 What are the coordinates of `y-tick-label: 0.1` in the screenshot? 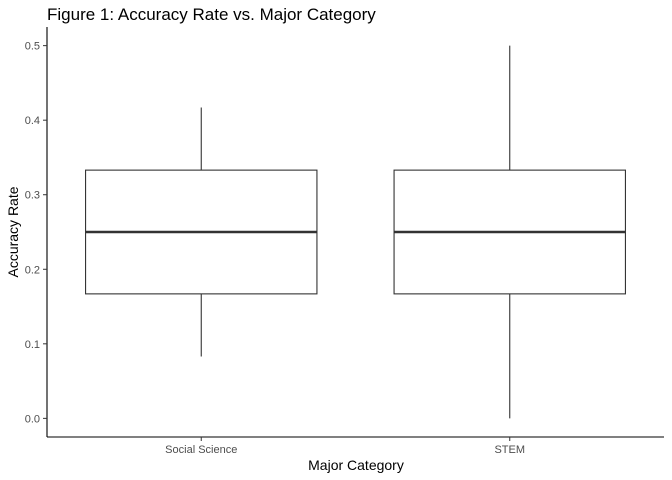 It's located at (32, 345).